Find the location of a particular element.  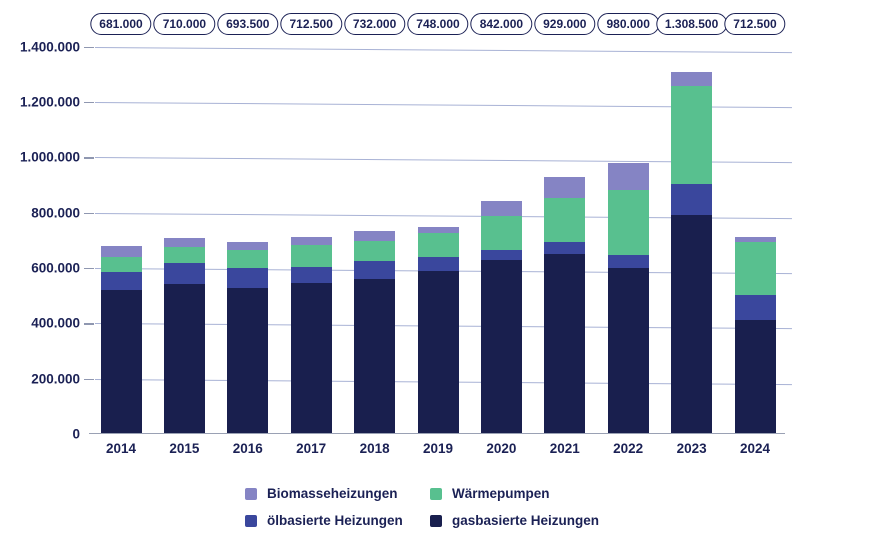

legend-item: ölbasierte Heizungen is located at coordinates (337, 520).